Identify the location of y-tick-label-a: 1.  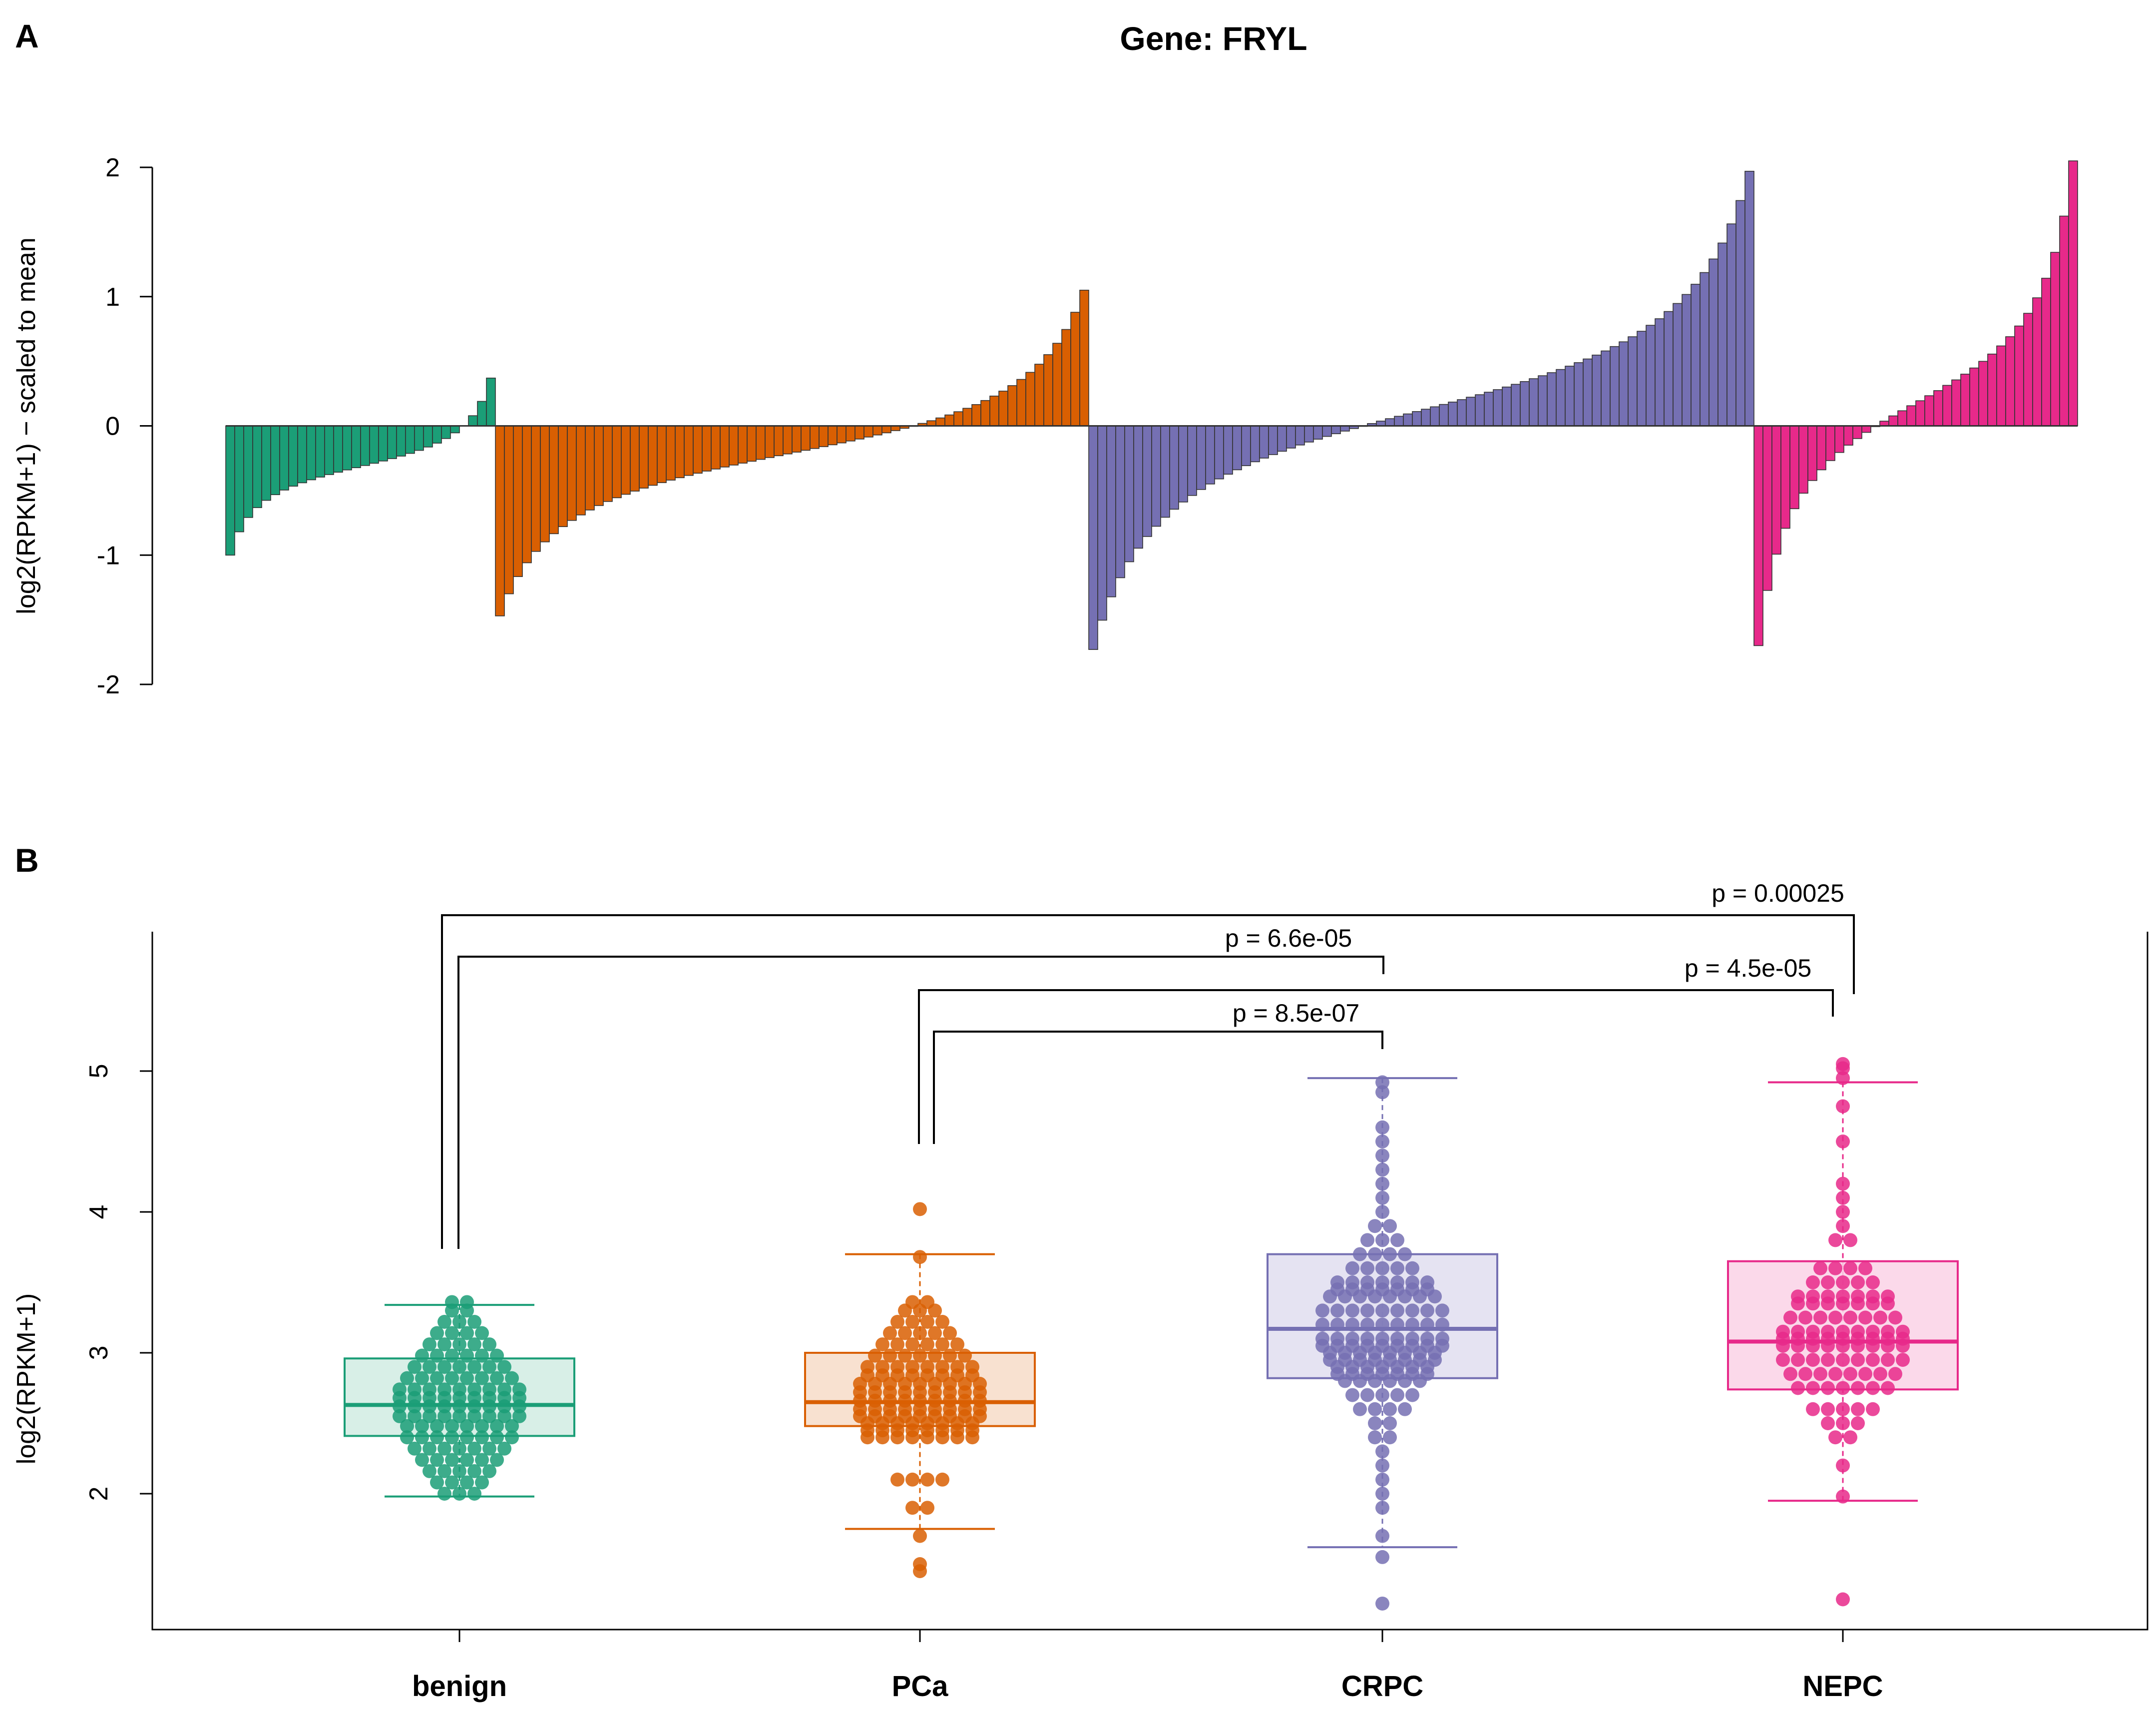
(112, 297).